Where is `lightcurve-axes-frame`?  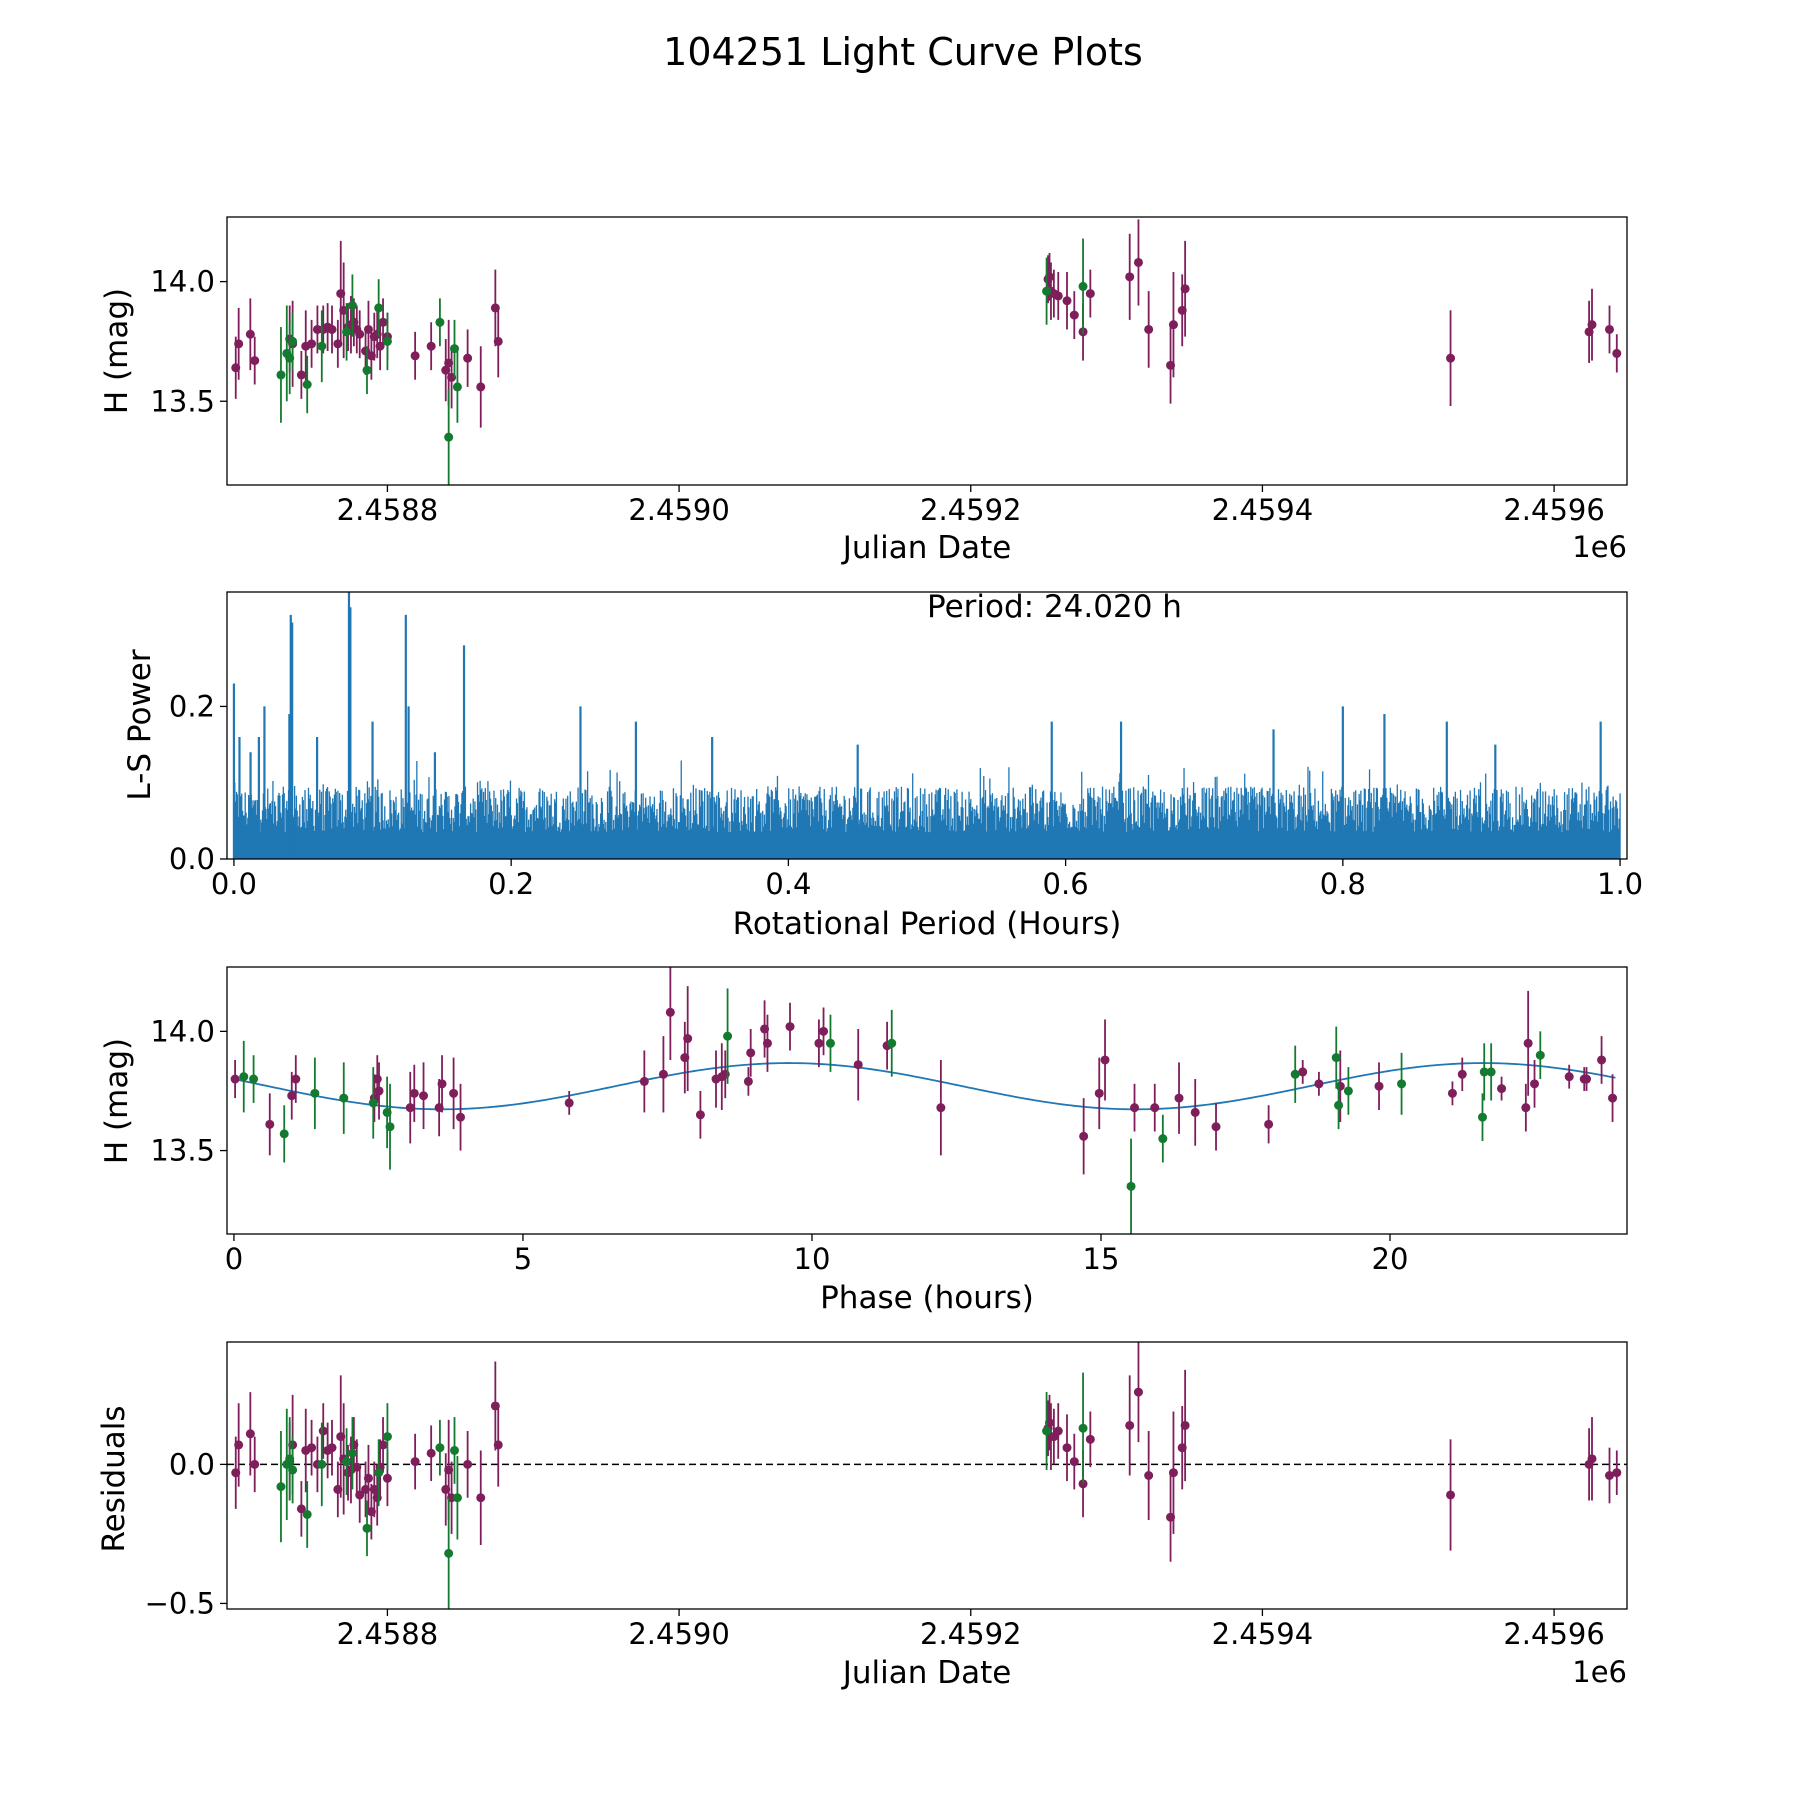
lightcurve-axes-frame is located at coordinates (927, 351).